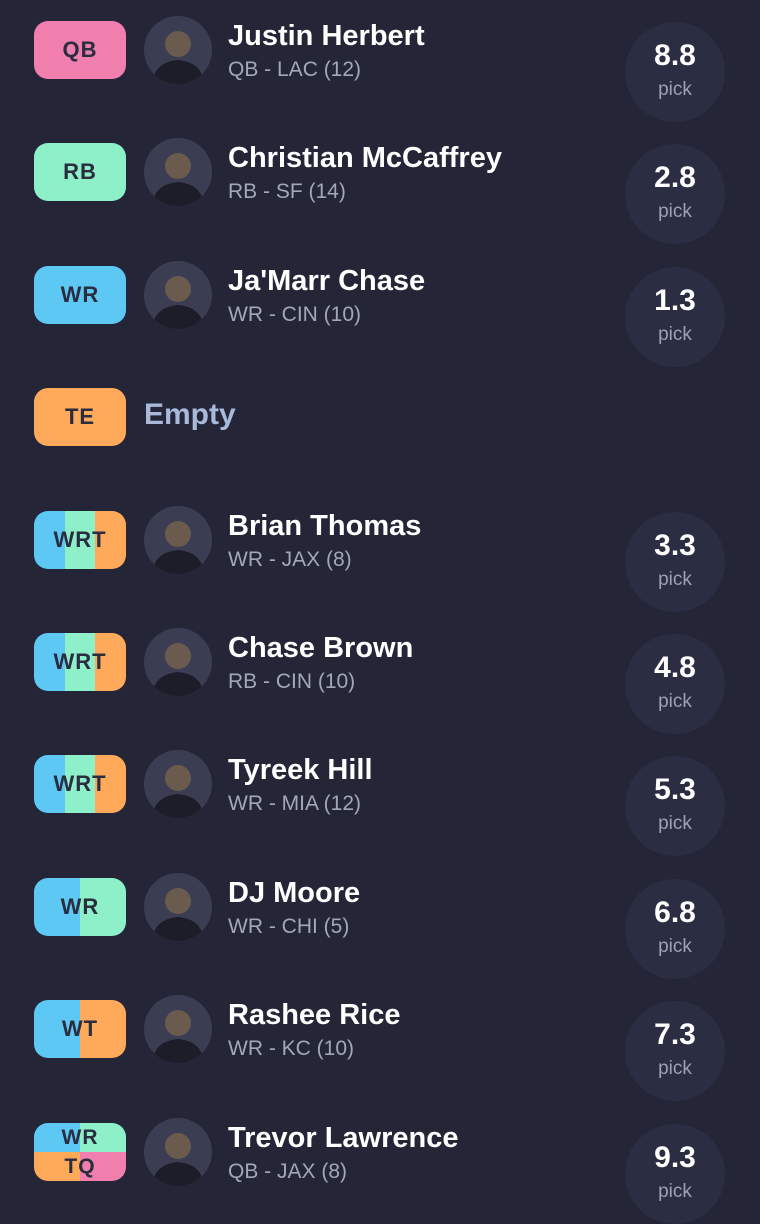  Describe the element at coordinates (675, 1157) in the screenshot. I see `pick-value: 9.3` at that location.